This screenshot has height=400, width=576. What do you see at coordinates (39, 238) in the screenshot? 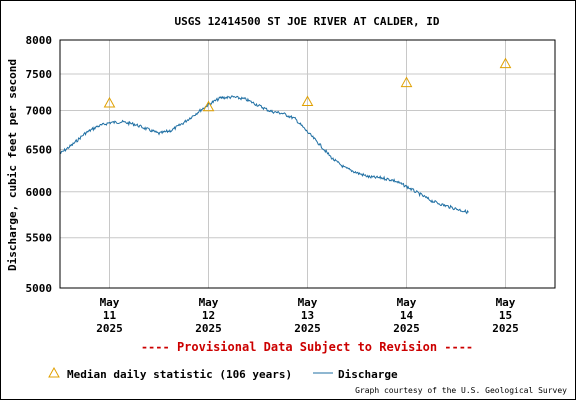
I see `y-tick-label: 5500` at bounding box center [39, 238].